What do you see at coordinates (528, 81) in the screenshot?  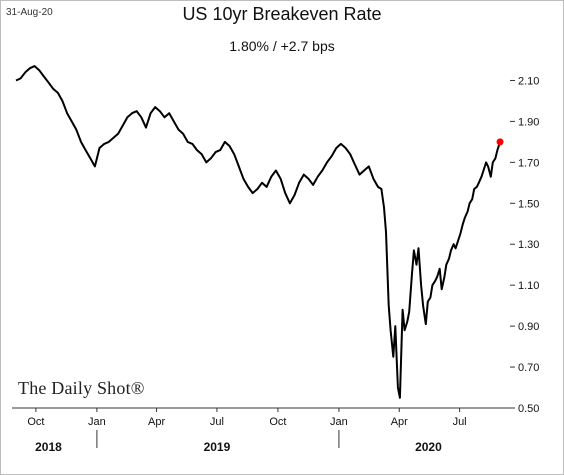 I see `y-tick-label: 2.10` at bounding box center [528, 81].